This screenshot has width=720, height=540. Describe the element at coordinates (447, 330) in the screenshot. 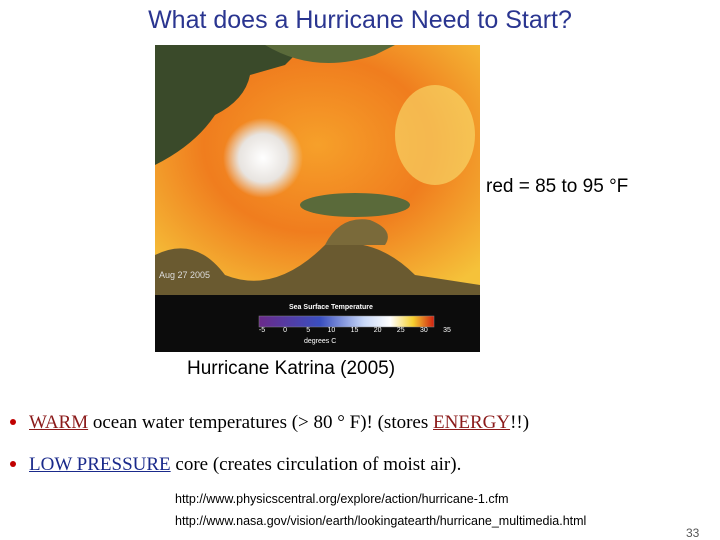

I see `scale-label: 35` at that location.